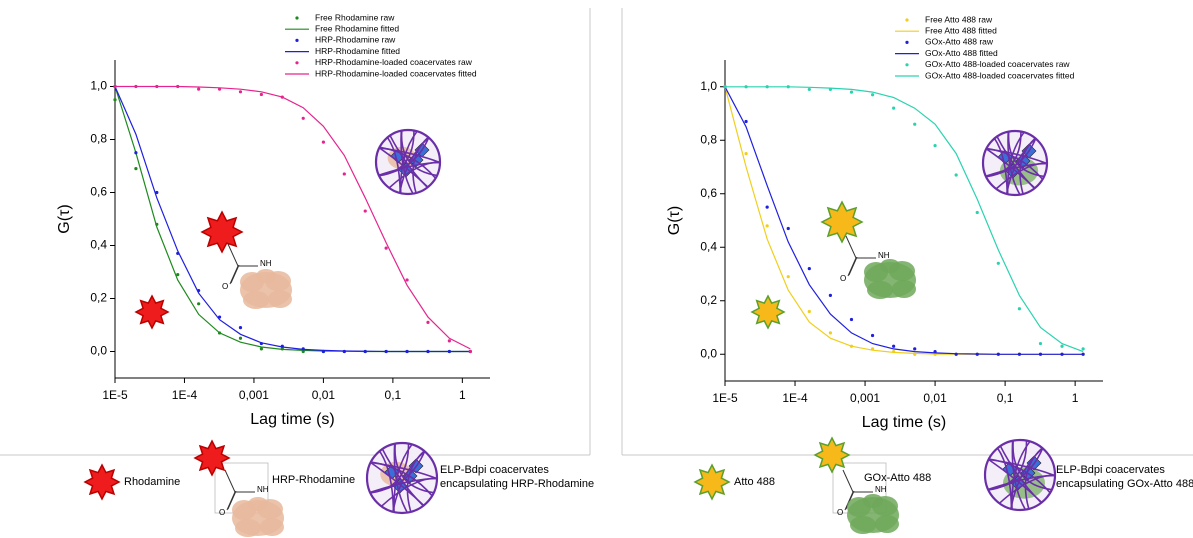 This screenshot has width=1193, height=538. What do you see at coordinates (254, 395) in the screenshot?
I see `x-tick-label: 0,001` at bounding box center [254, 395].